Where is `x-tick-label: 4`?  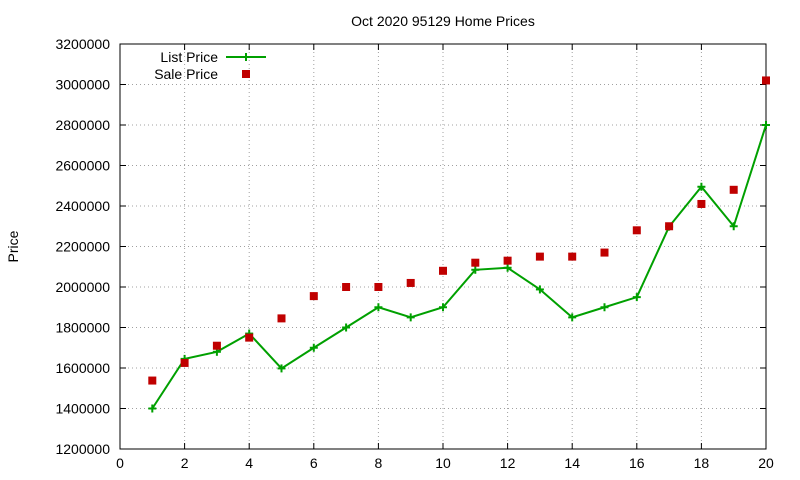 x-tick-label: 4 is located at coordinates (249, 463).